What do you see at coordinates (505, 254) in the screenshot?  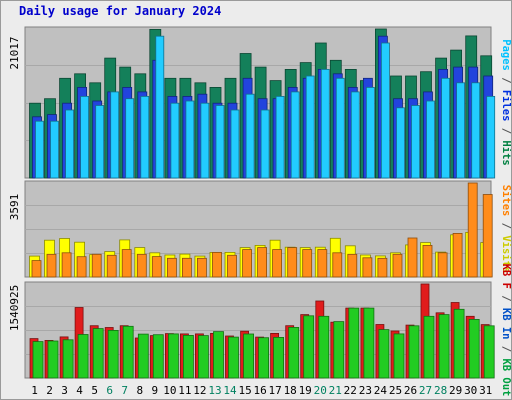 I see `legend-entry: Visits` at bounding box center [505, 254].